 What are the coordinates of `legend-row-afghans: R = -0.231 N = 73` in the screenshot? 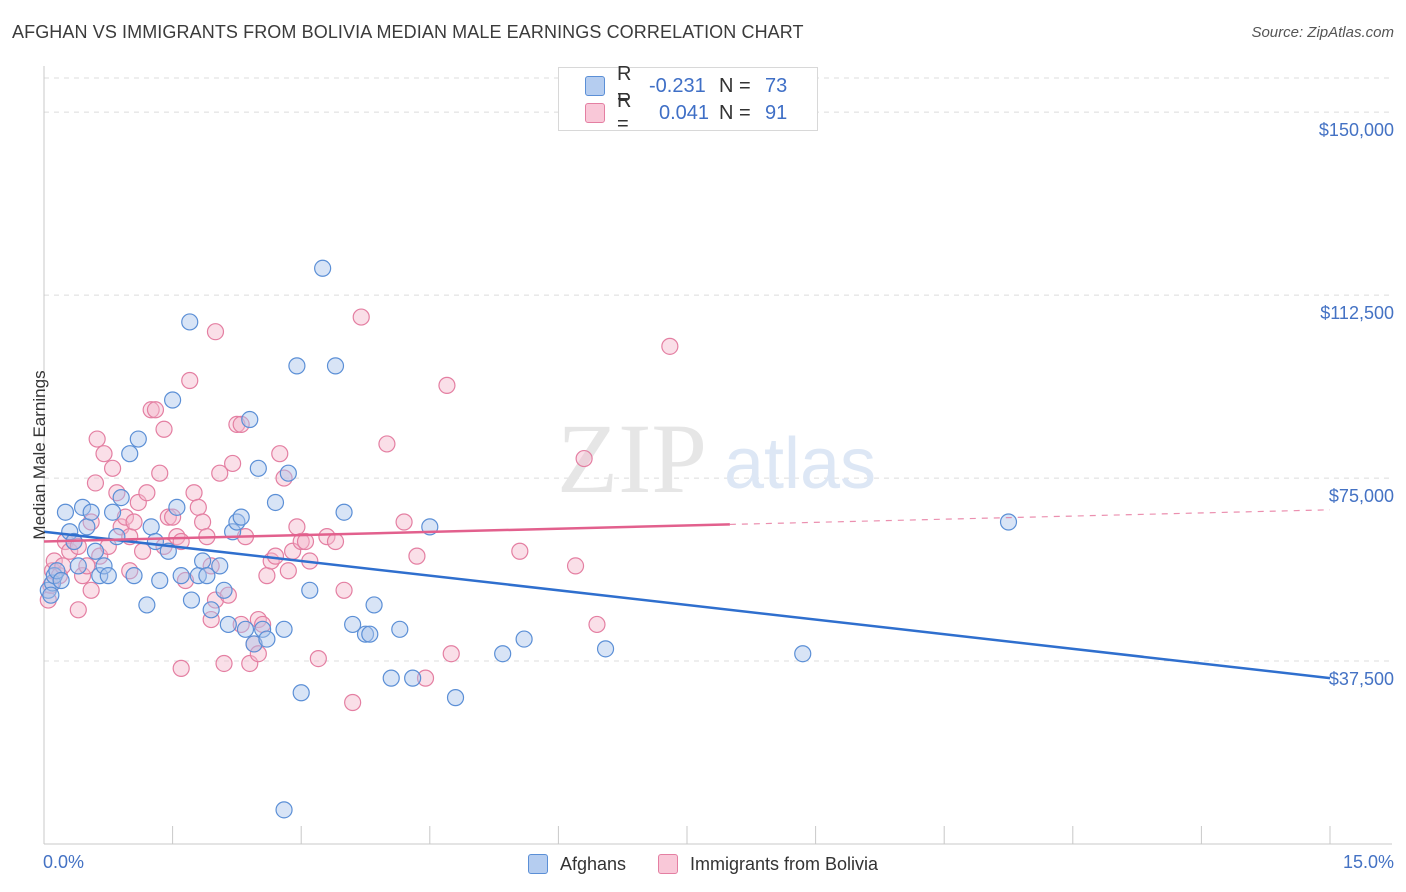 It's located at (695, 85).